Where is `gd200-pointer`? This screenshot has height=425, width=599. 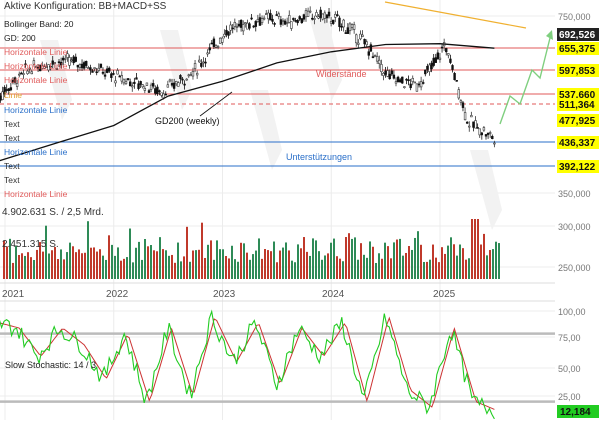
gd200-pointer is located at coordinates (216, 104).